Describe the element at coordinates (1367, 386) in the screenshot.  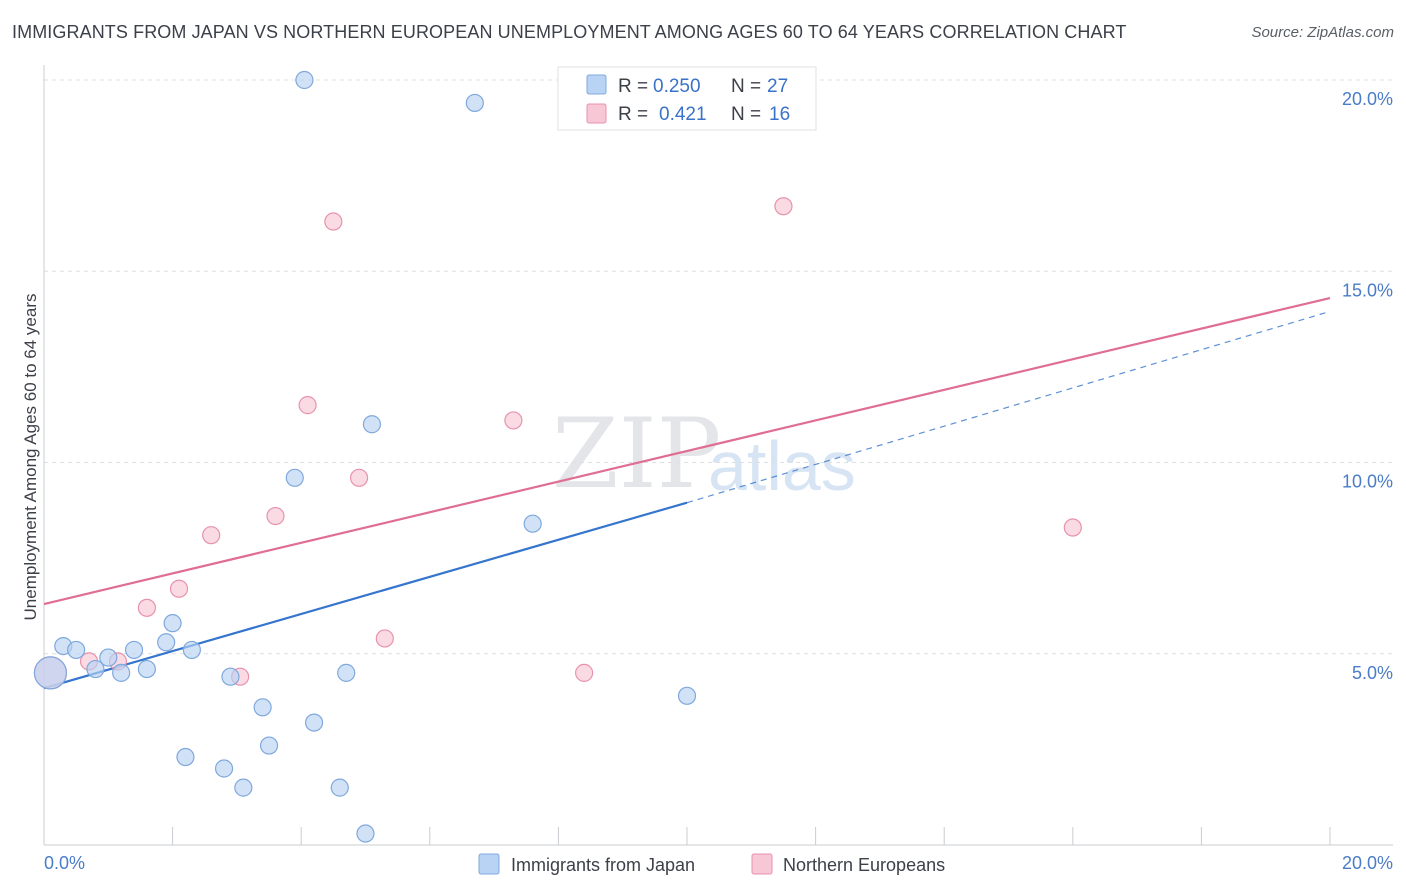
I see `y-tick-labels: 5.0% 10.0% 15.0% 20.0%` at that location.